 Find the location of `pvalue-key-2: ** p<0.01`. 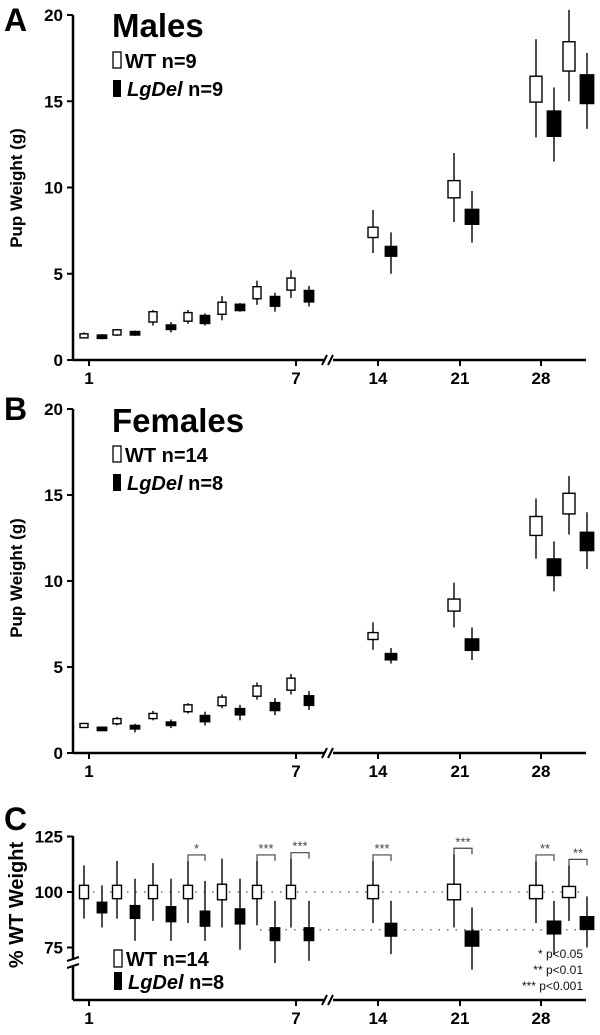

pvalue-key-2: ** p<0.01 is located at coordinates (558, 970).